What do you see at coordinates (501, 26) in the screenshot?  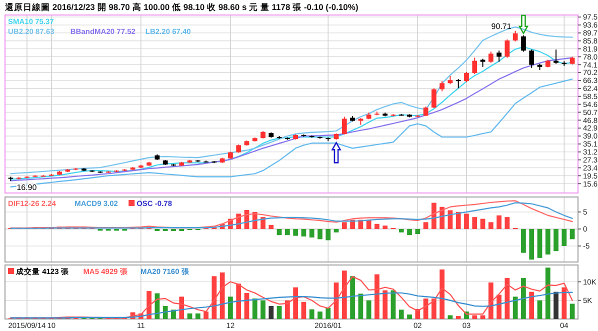 I see `annotation: 90.71` at bounding box center [501, 26].